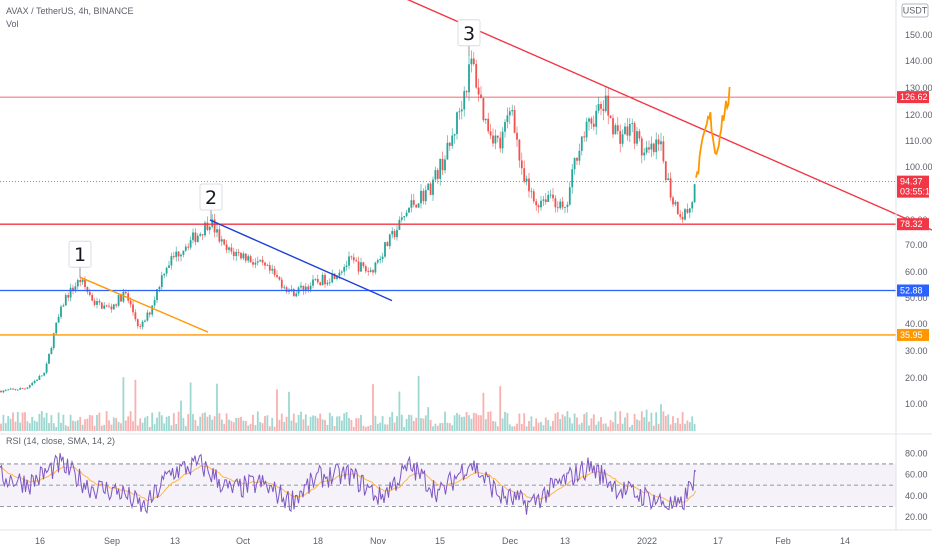 The height and width of the screenshot is (550, 932). I want to click on rsi-title: RSI (14, close, SMA, 14, 2), so click(60, 441).